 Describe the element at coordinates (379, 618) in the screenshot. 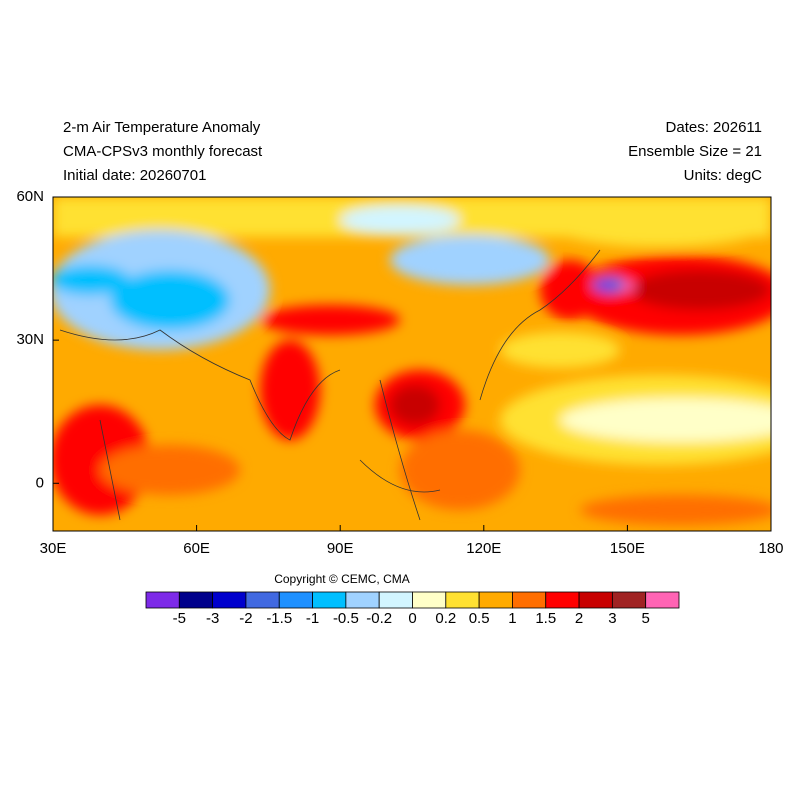

I see `colorbar-label: -0.2` at that location.